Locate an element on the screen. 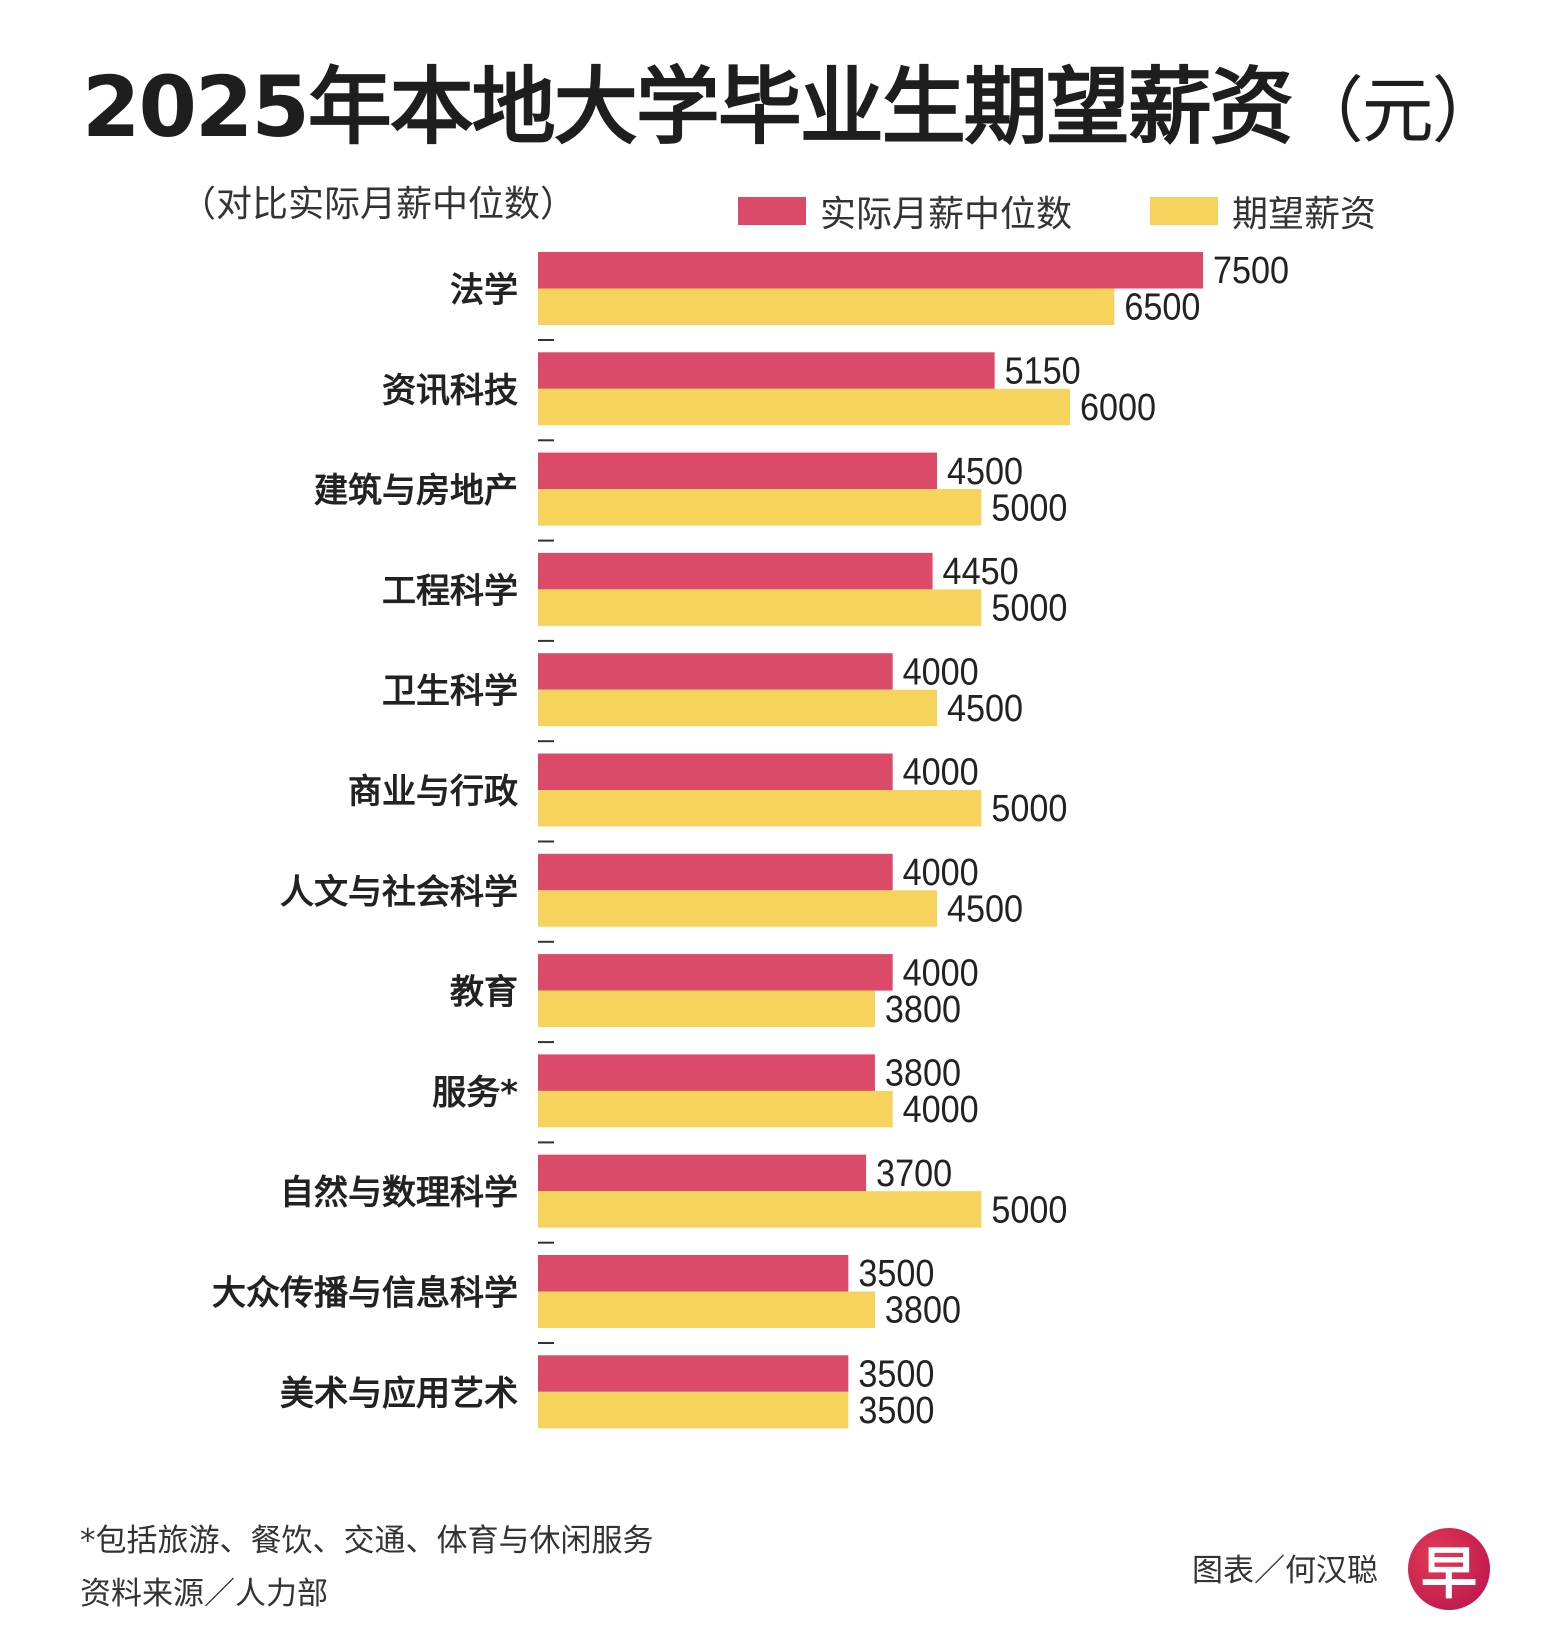  value-label-expected: 4000 is located at coordinates (941, 1108).